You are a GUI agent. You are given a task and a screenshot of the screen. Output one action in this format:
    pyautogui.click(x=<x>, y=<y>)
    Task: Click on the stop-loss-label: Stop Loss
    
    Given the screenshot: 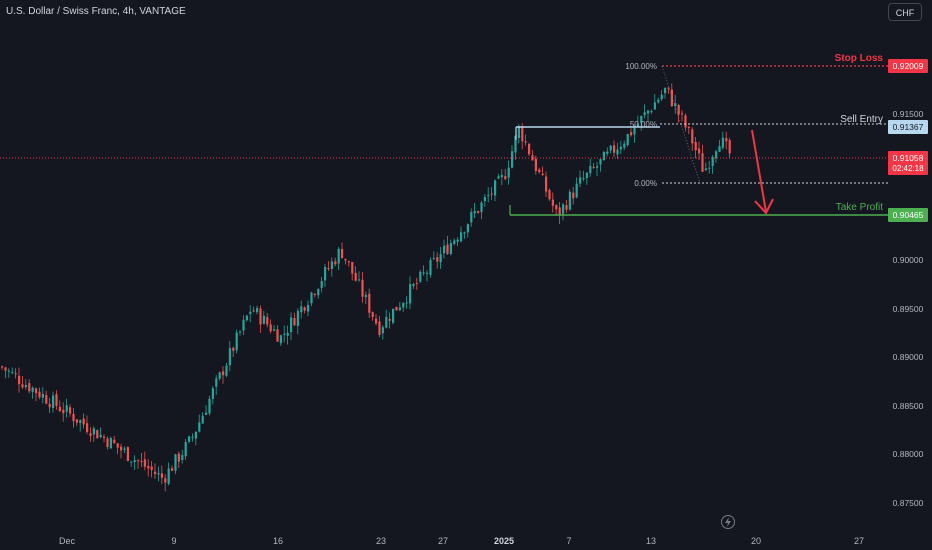 What is the action you would take?
    pyautogui.click(x=859, y=58)
    